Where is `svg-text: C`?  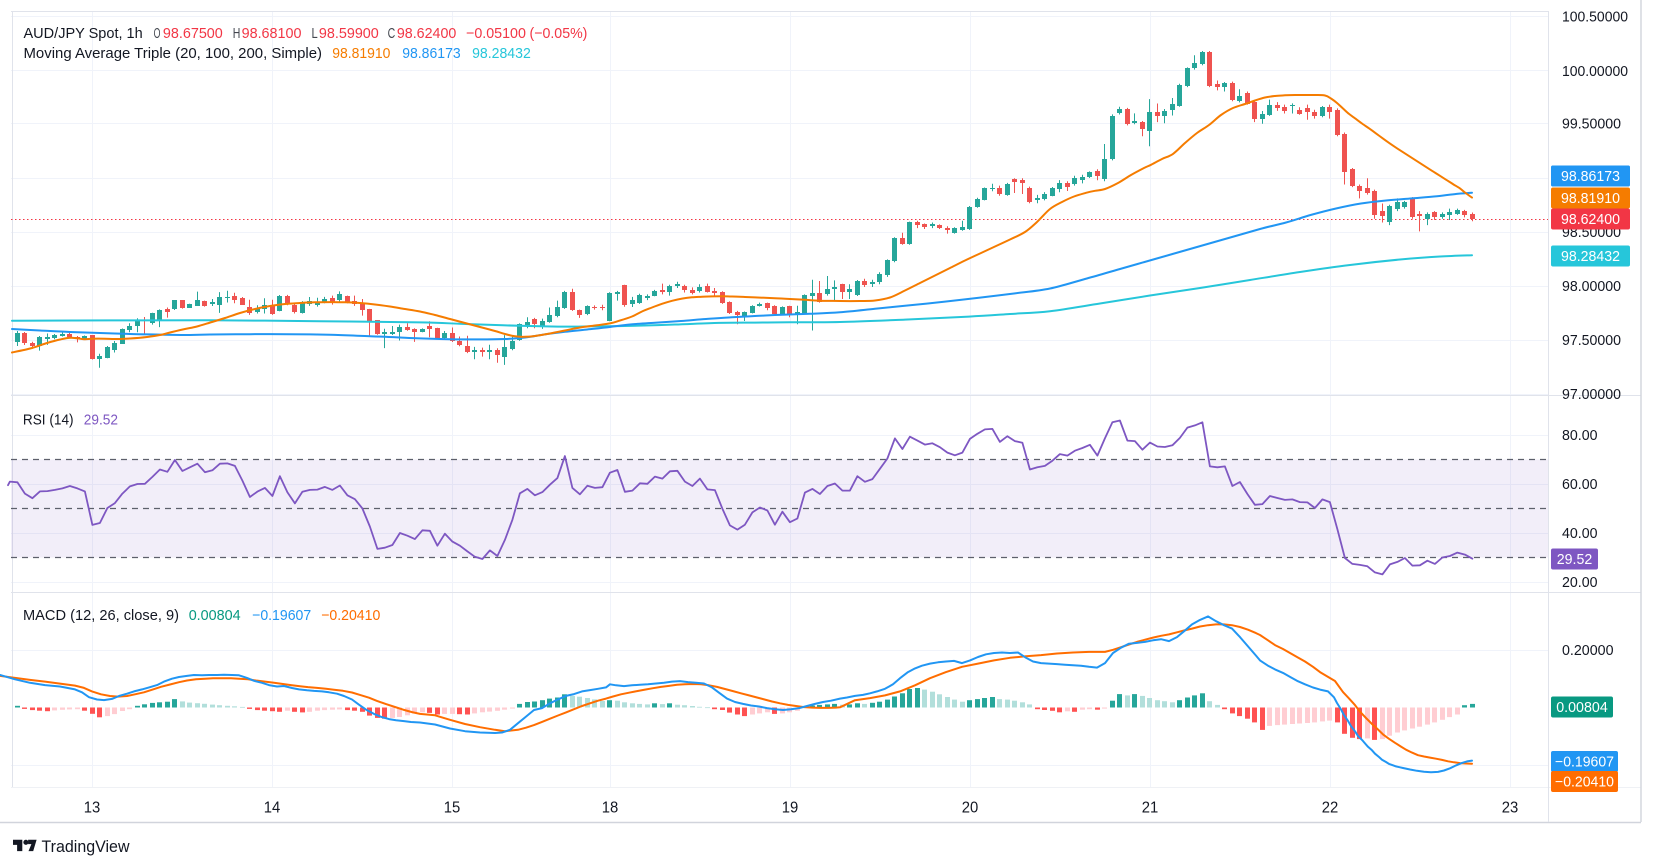 svg-text: C is located at coordinates (392, 33).